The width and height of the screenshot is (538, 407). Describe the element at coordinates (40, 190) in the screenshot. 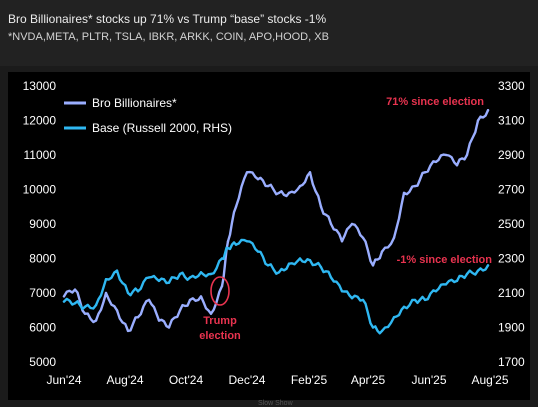

I see `y-left-tick-label: 10000` at that location.